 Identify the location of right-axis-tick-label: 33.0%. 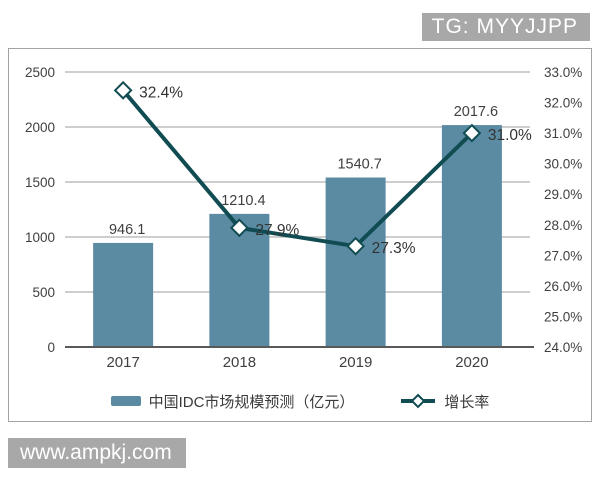
(563, 72).